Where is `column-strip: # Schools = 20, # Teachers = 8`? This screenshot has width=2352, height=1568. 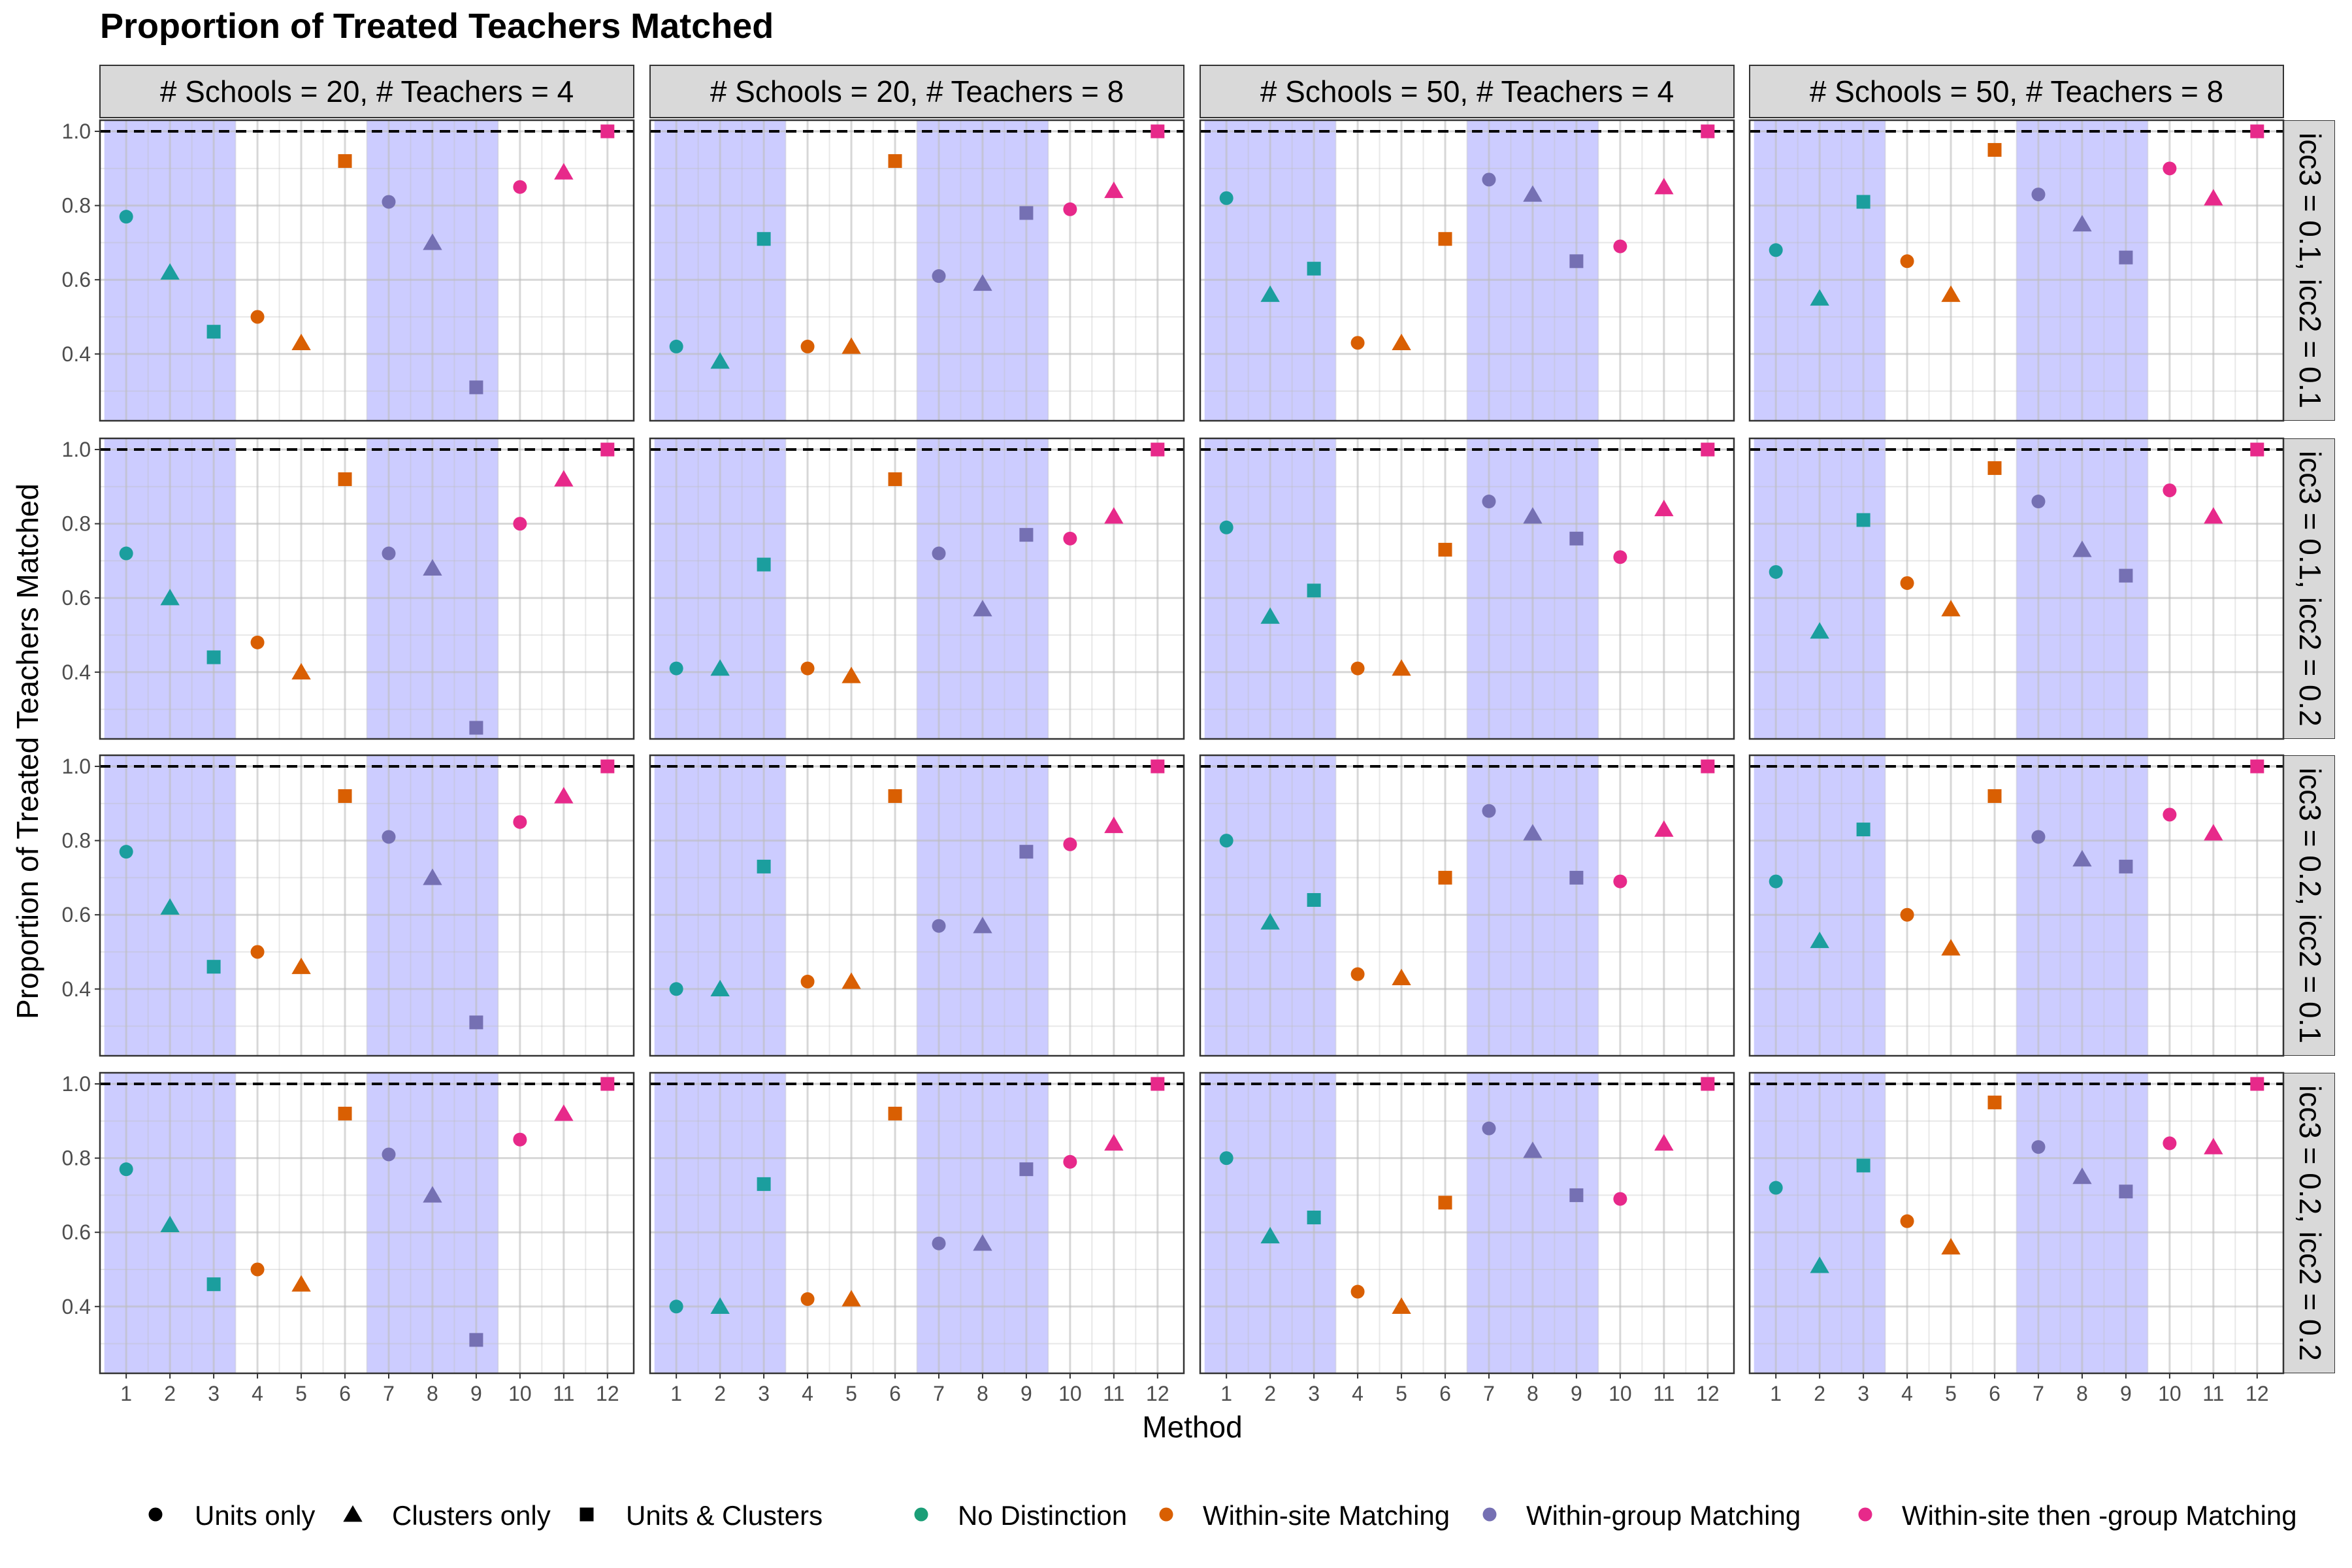 column-strip: # Schools = 20, # Teachers = 8 is located at coordinates (916, 91).